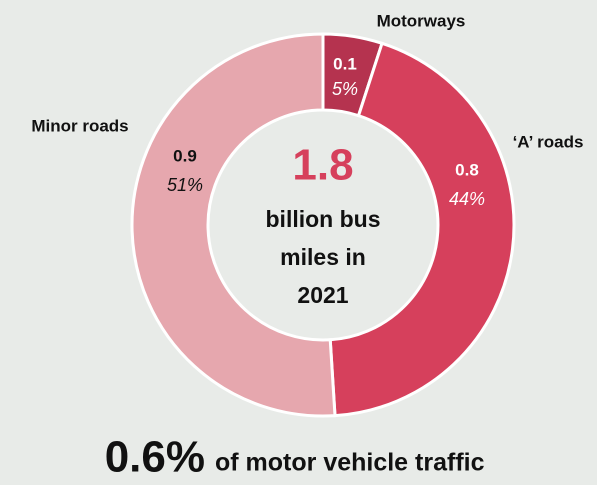 The width and height of the screenshot is (597, 485). Describe the element at coordinates (467, 169) in the screenshot. I see `value-label: 0.8` at that location.